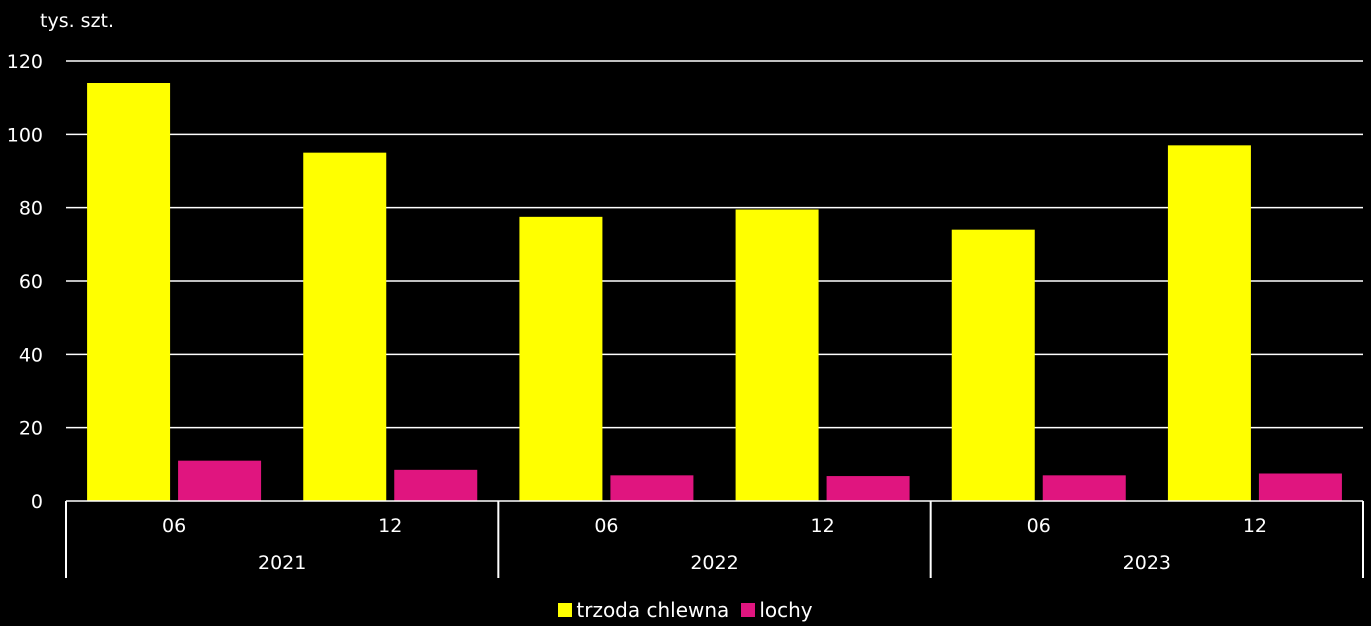 Image resolution: width=1371 pixels, height=626 pixels. Describe the element at coordinates (714, 563) in the screenshot. I see `x-group-label: 2022` at that location.